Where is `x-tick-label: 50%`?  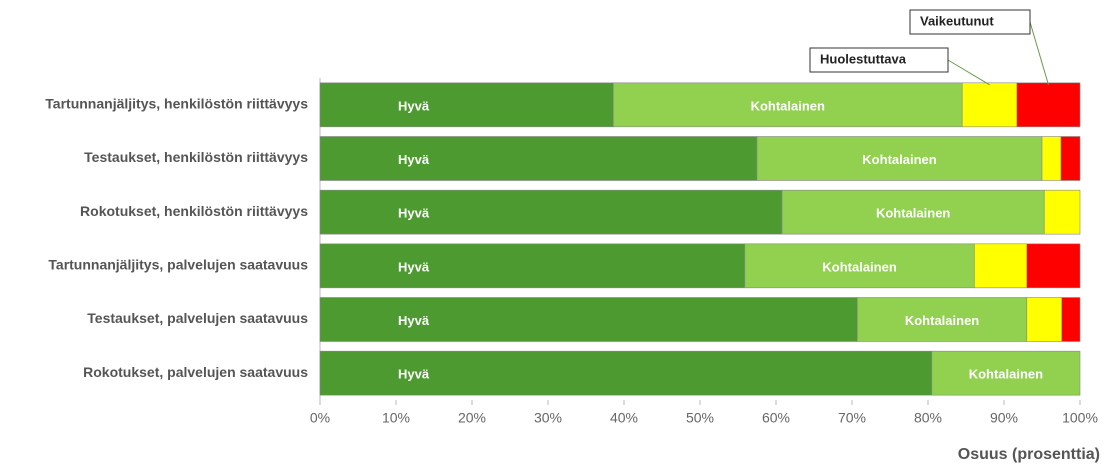
x-tick-label: 50% is located at coordinates (700, 418).